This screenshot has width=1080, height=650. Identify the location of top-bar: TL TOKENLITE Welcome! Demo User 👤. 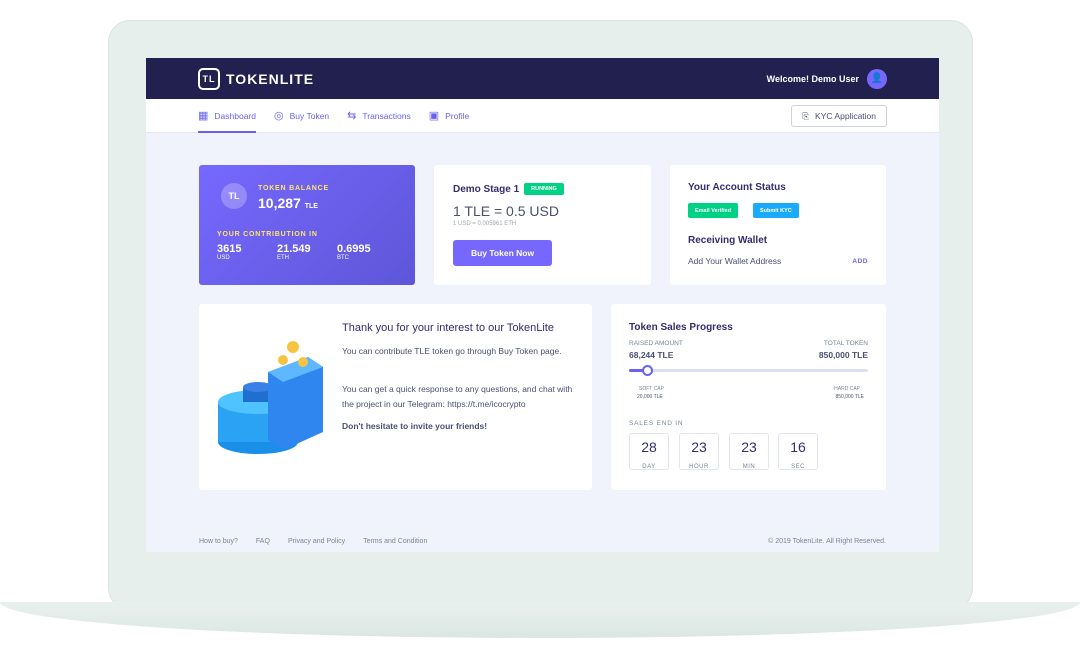
(542, 78).